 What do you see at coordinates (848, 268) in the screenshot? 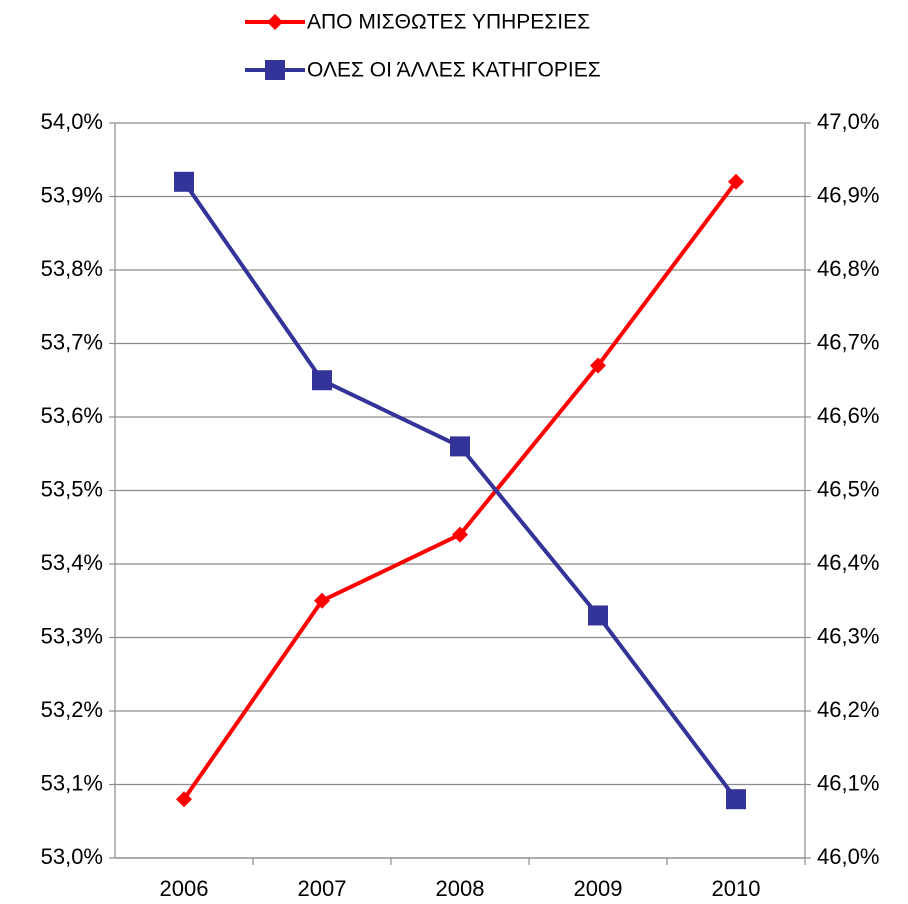
I see `y2-tick-label: 46,8%` at bounding box center [848, 268].